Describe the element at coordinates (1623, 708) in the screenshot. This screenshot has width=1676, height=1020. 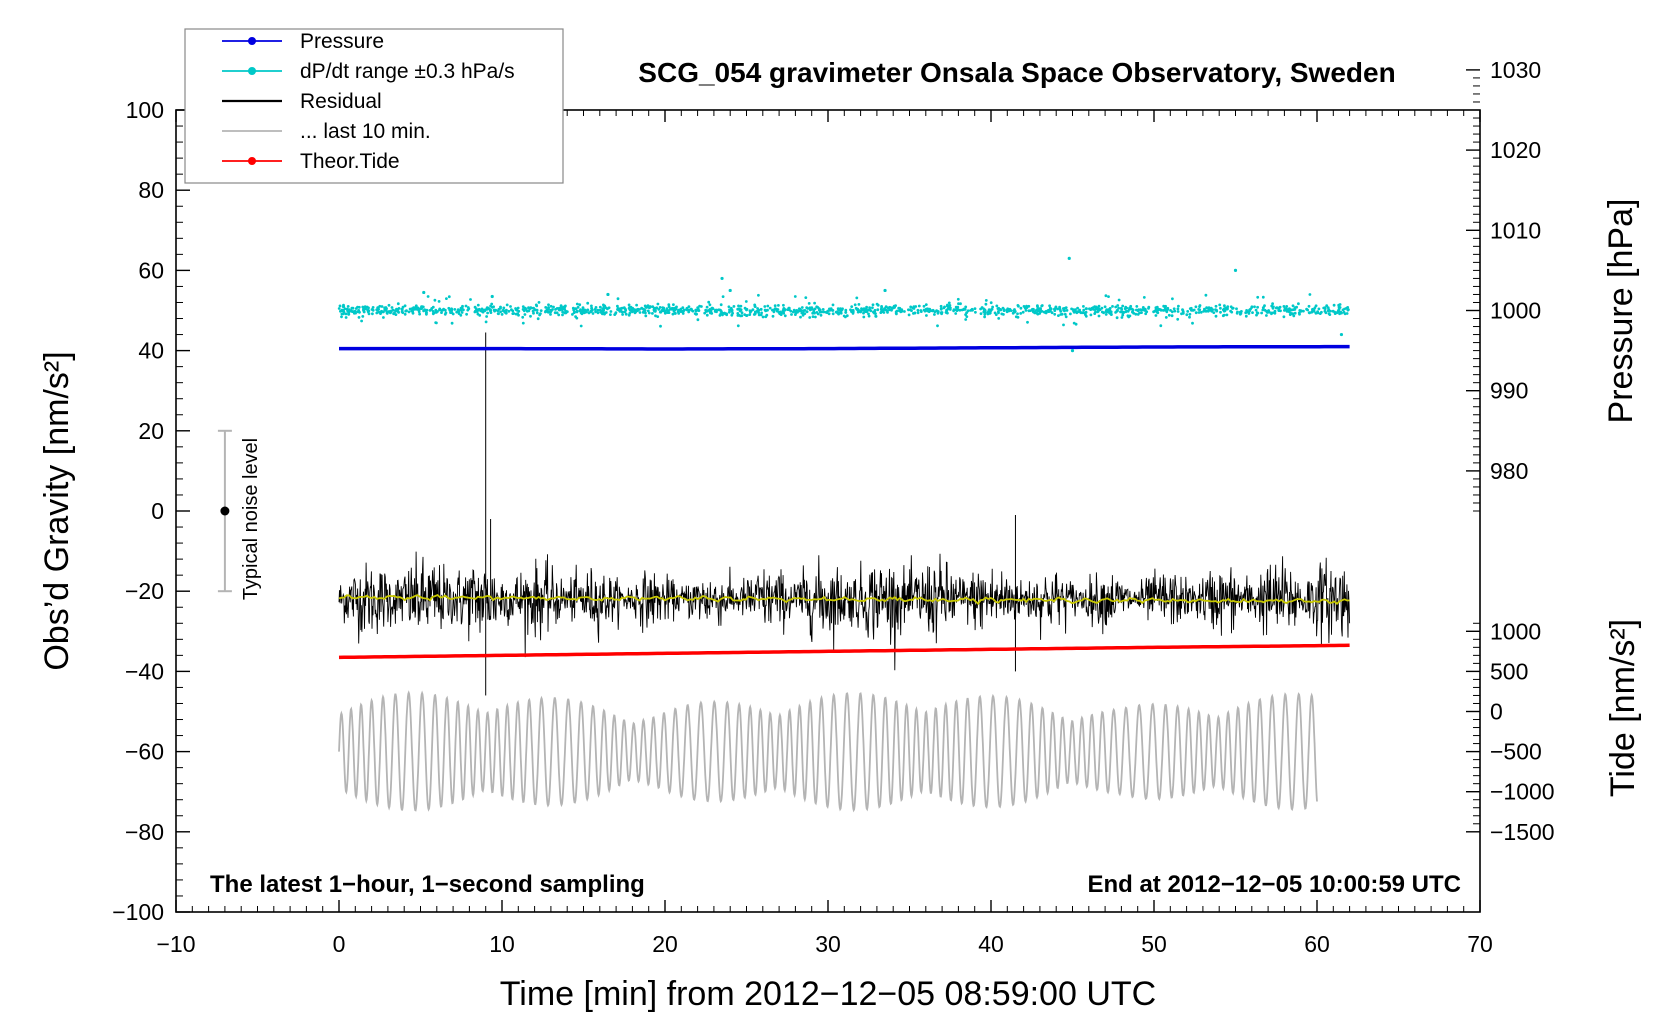
I see `y-tide-axis-title: Tide [nm/s²]` at that location.